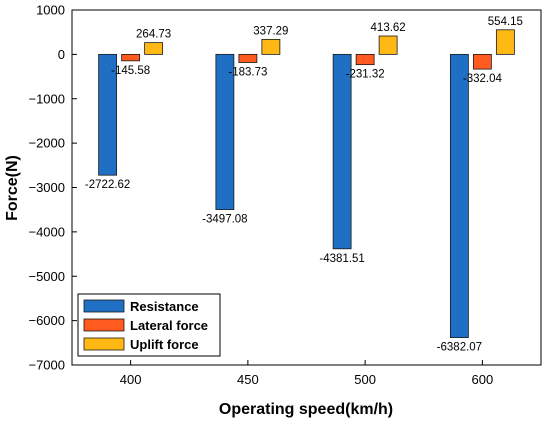 The image size is (550, 425). What do you see at coordinates (107, 185) in the screenshot?
I see `data-label: -2722.62` at bounding box center [107, 185].